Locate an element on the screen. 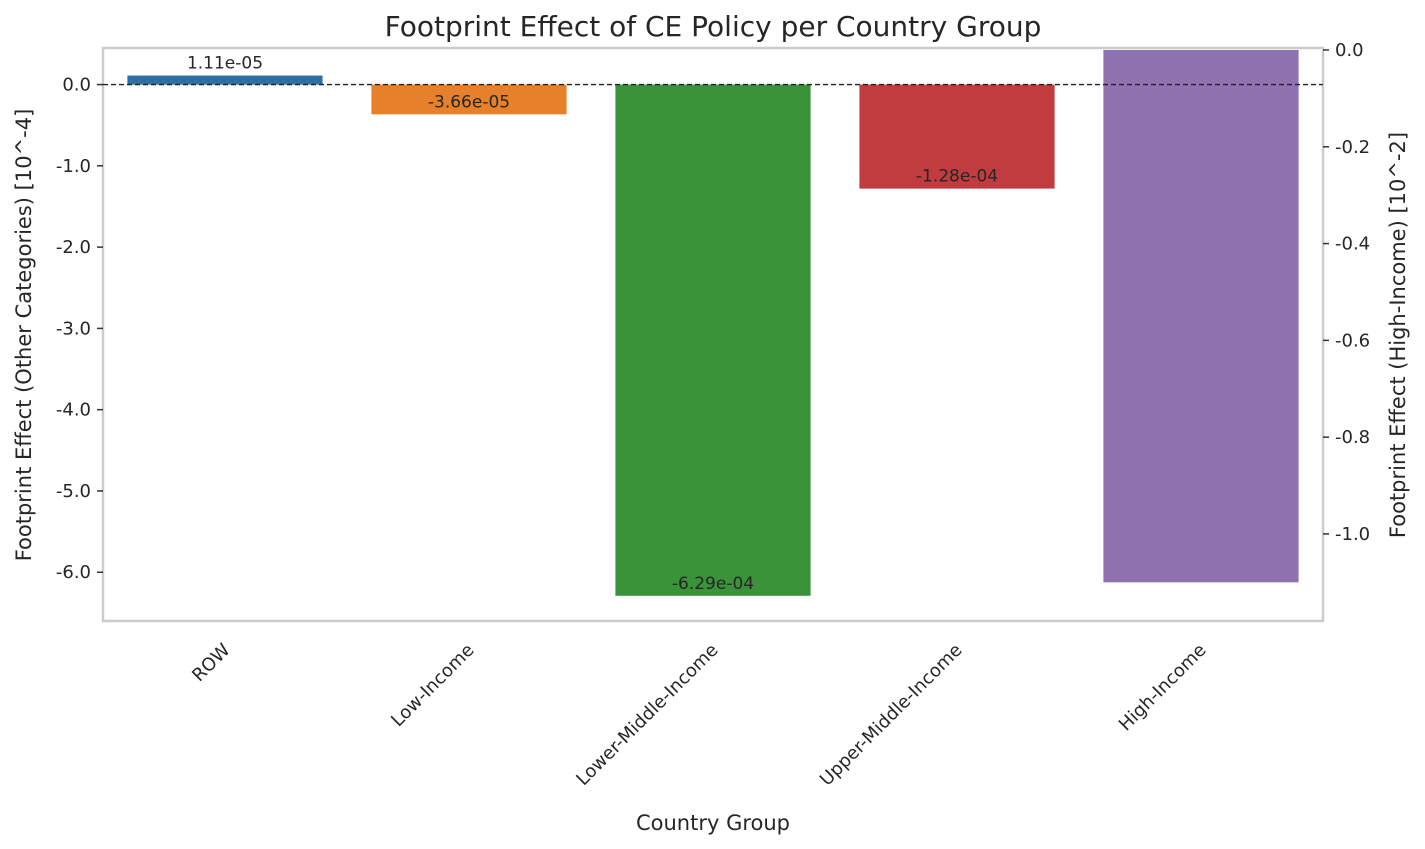 This screenshot has width=1425, height=849. x-tick-label: Upper-Middle-Income is located at coordinates (891, 715).